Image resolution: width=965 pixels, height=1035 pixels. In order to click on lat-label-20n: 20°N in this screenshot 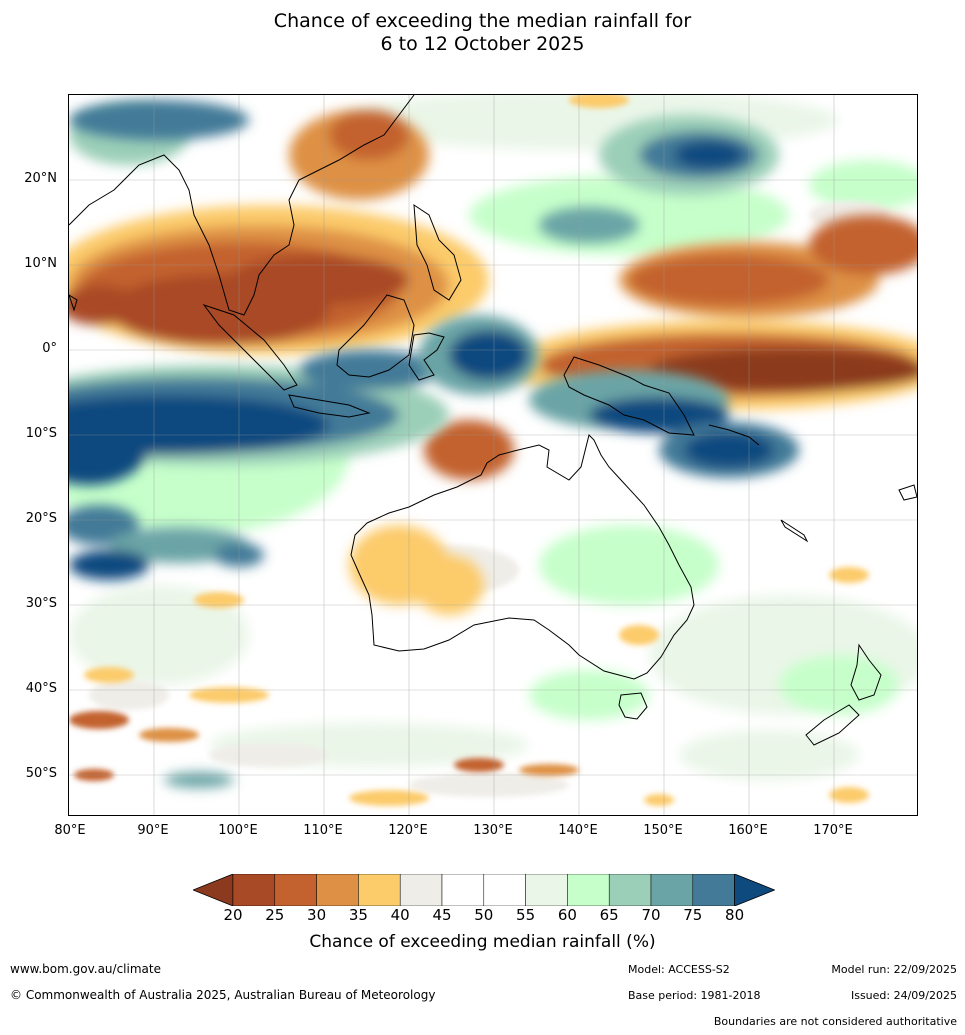, I will do `click(40, 178)`.